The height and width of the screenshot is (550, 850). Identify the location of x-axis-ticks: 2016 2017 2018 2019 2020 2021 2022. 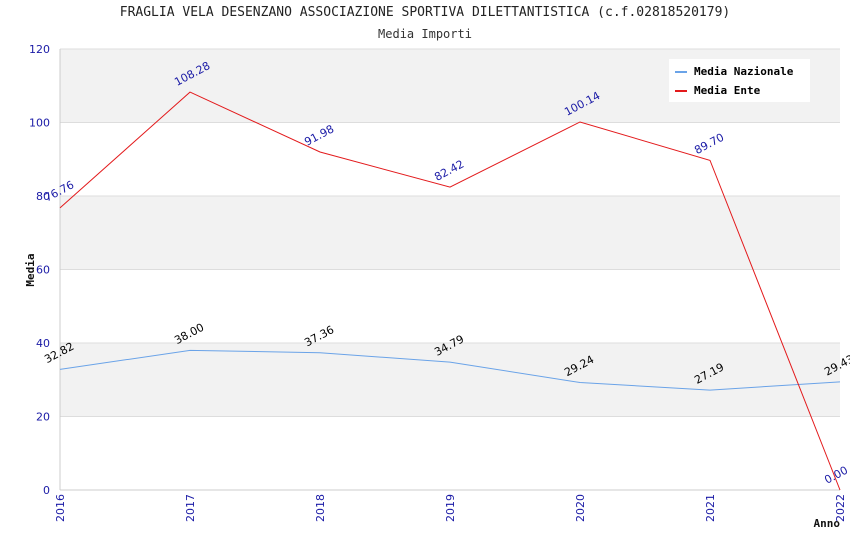
(450, 508).